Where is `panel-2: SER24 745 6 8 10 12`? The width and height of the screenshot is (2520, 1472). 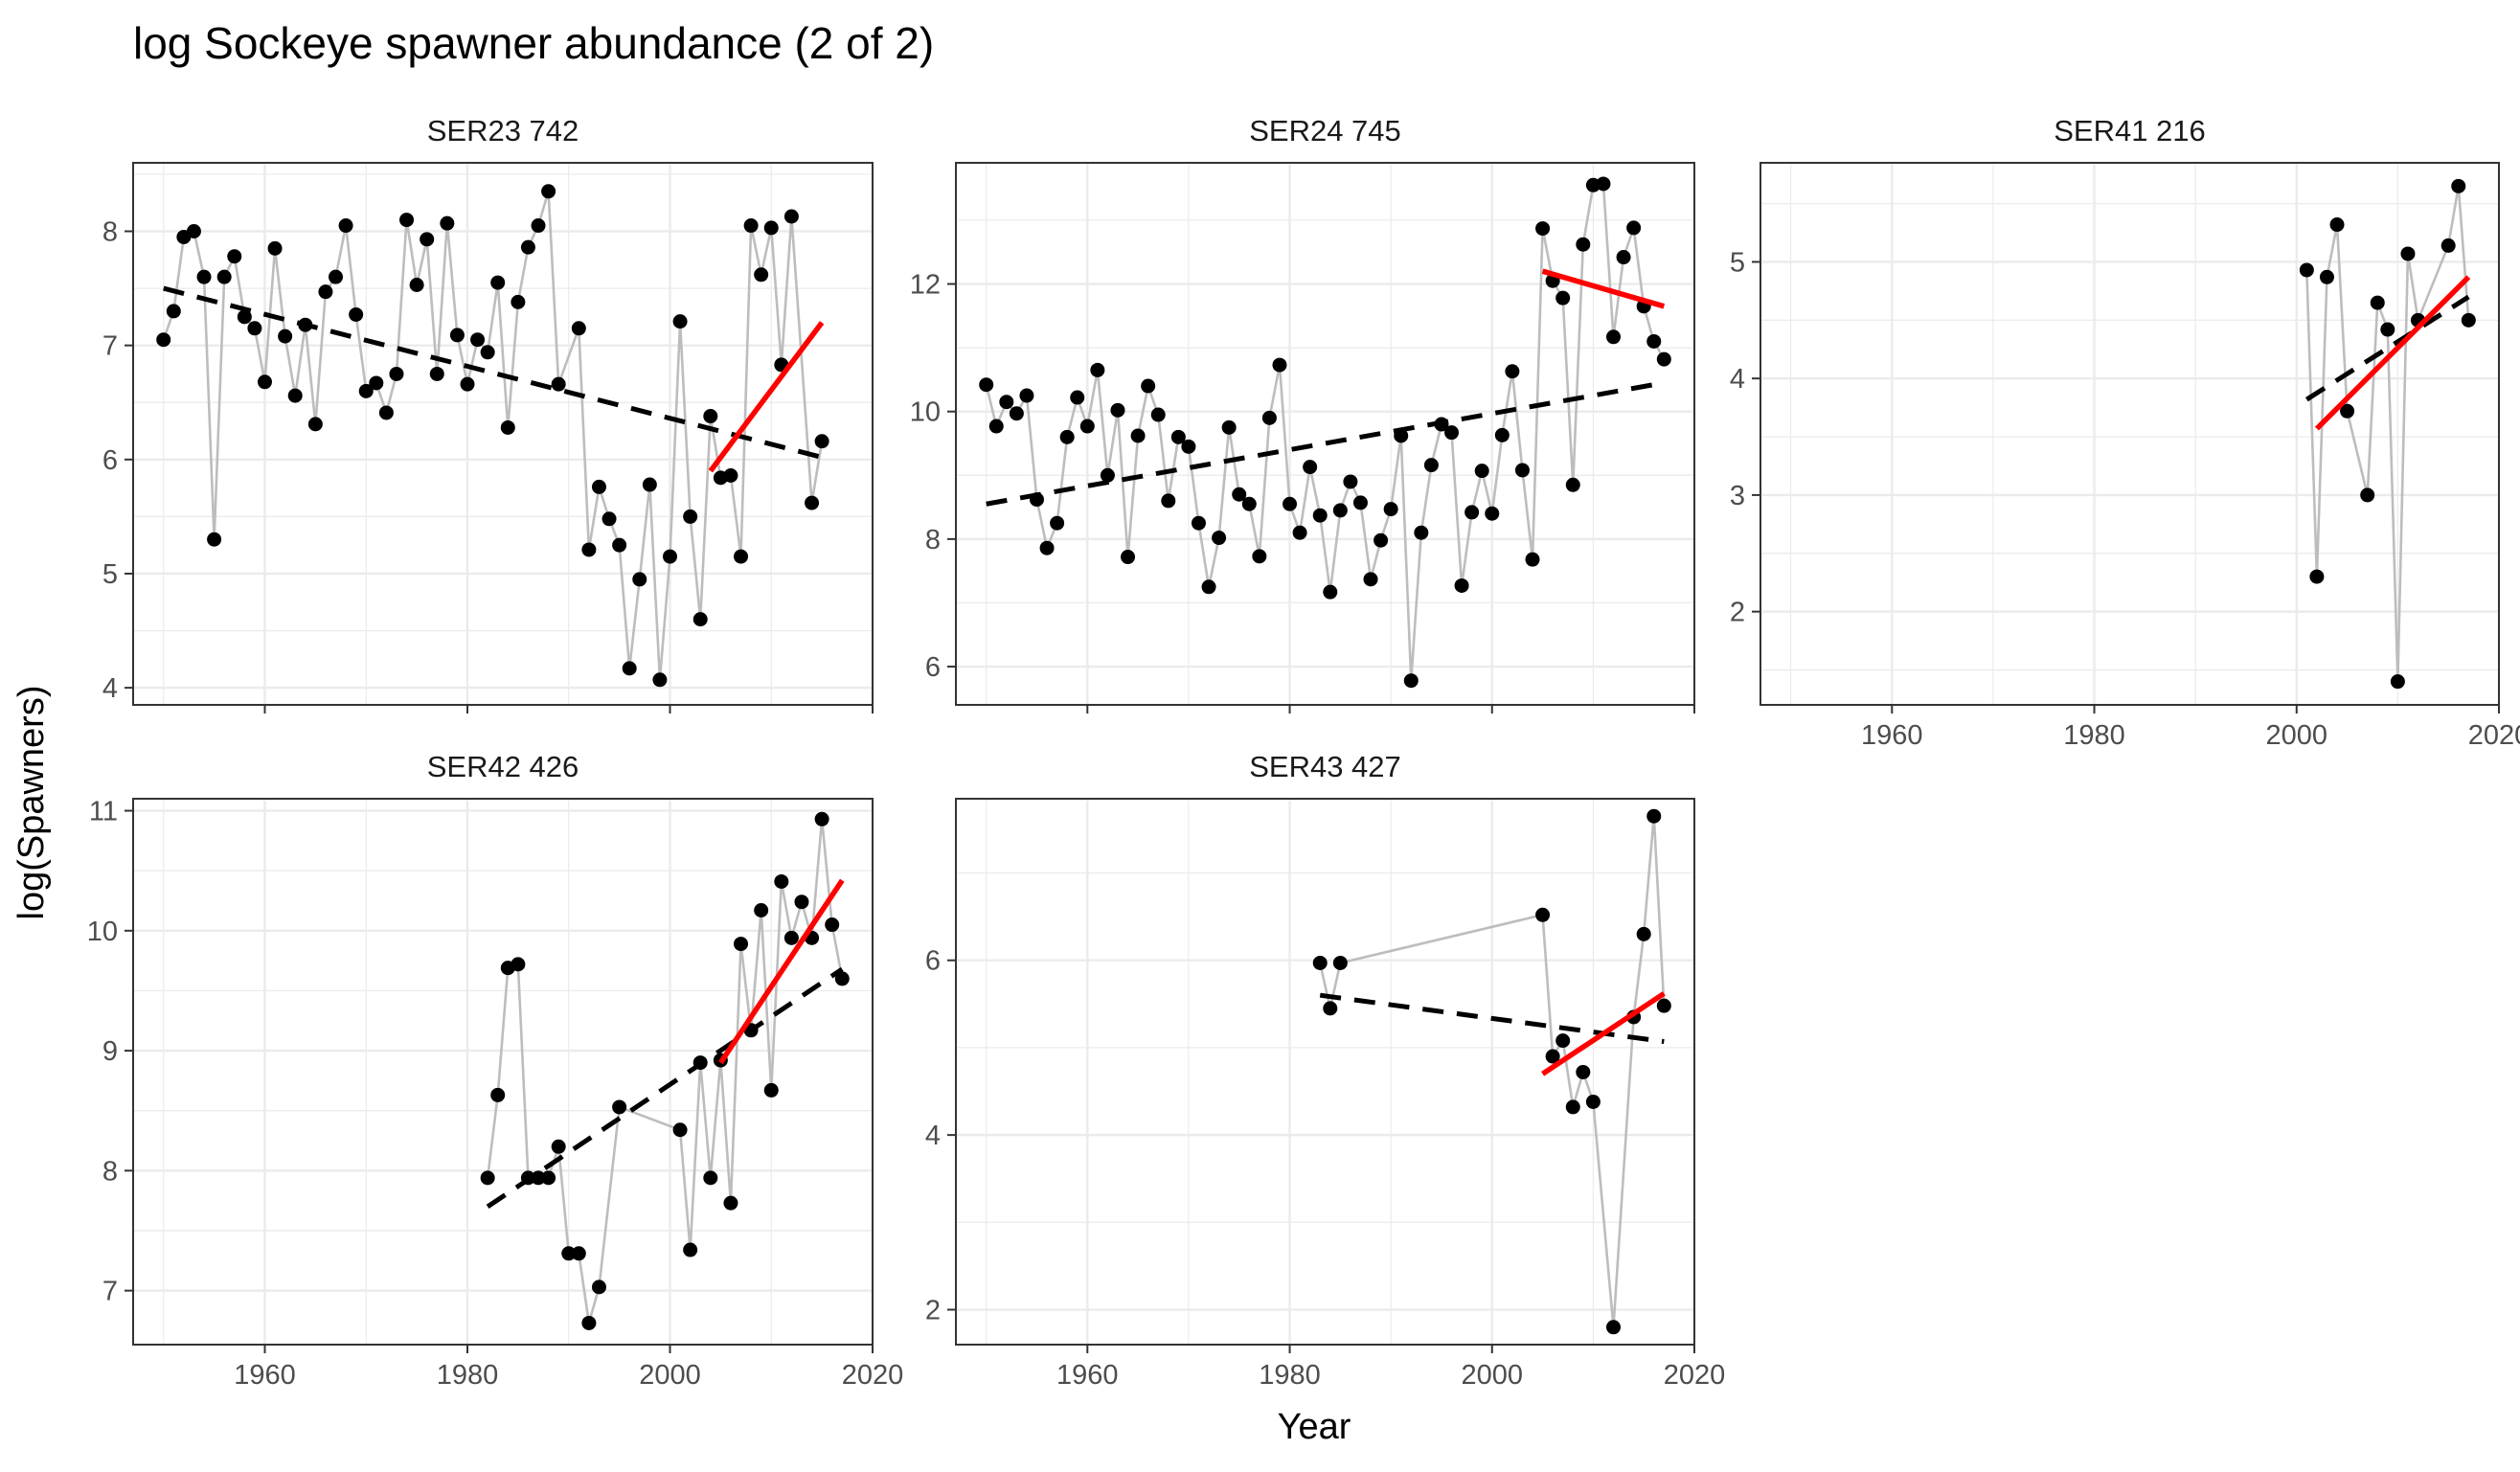
panel-2: SER24 745 6 8 10 12 is located at coordinates (1303, 413).